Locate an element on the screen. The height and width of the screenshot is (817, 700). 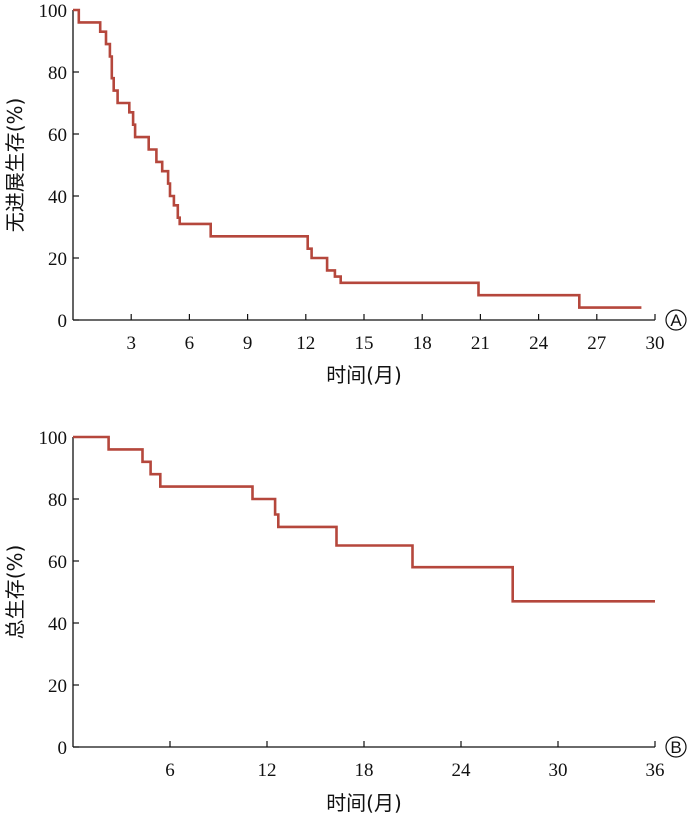
panel-a-letter-badge: A is located at coordinates (676, 320).